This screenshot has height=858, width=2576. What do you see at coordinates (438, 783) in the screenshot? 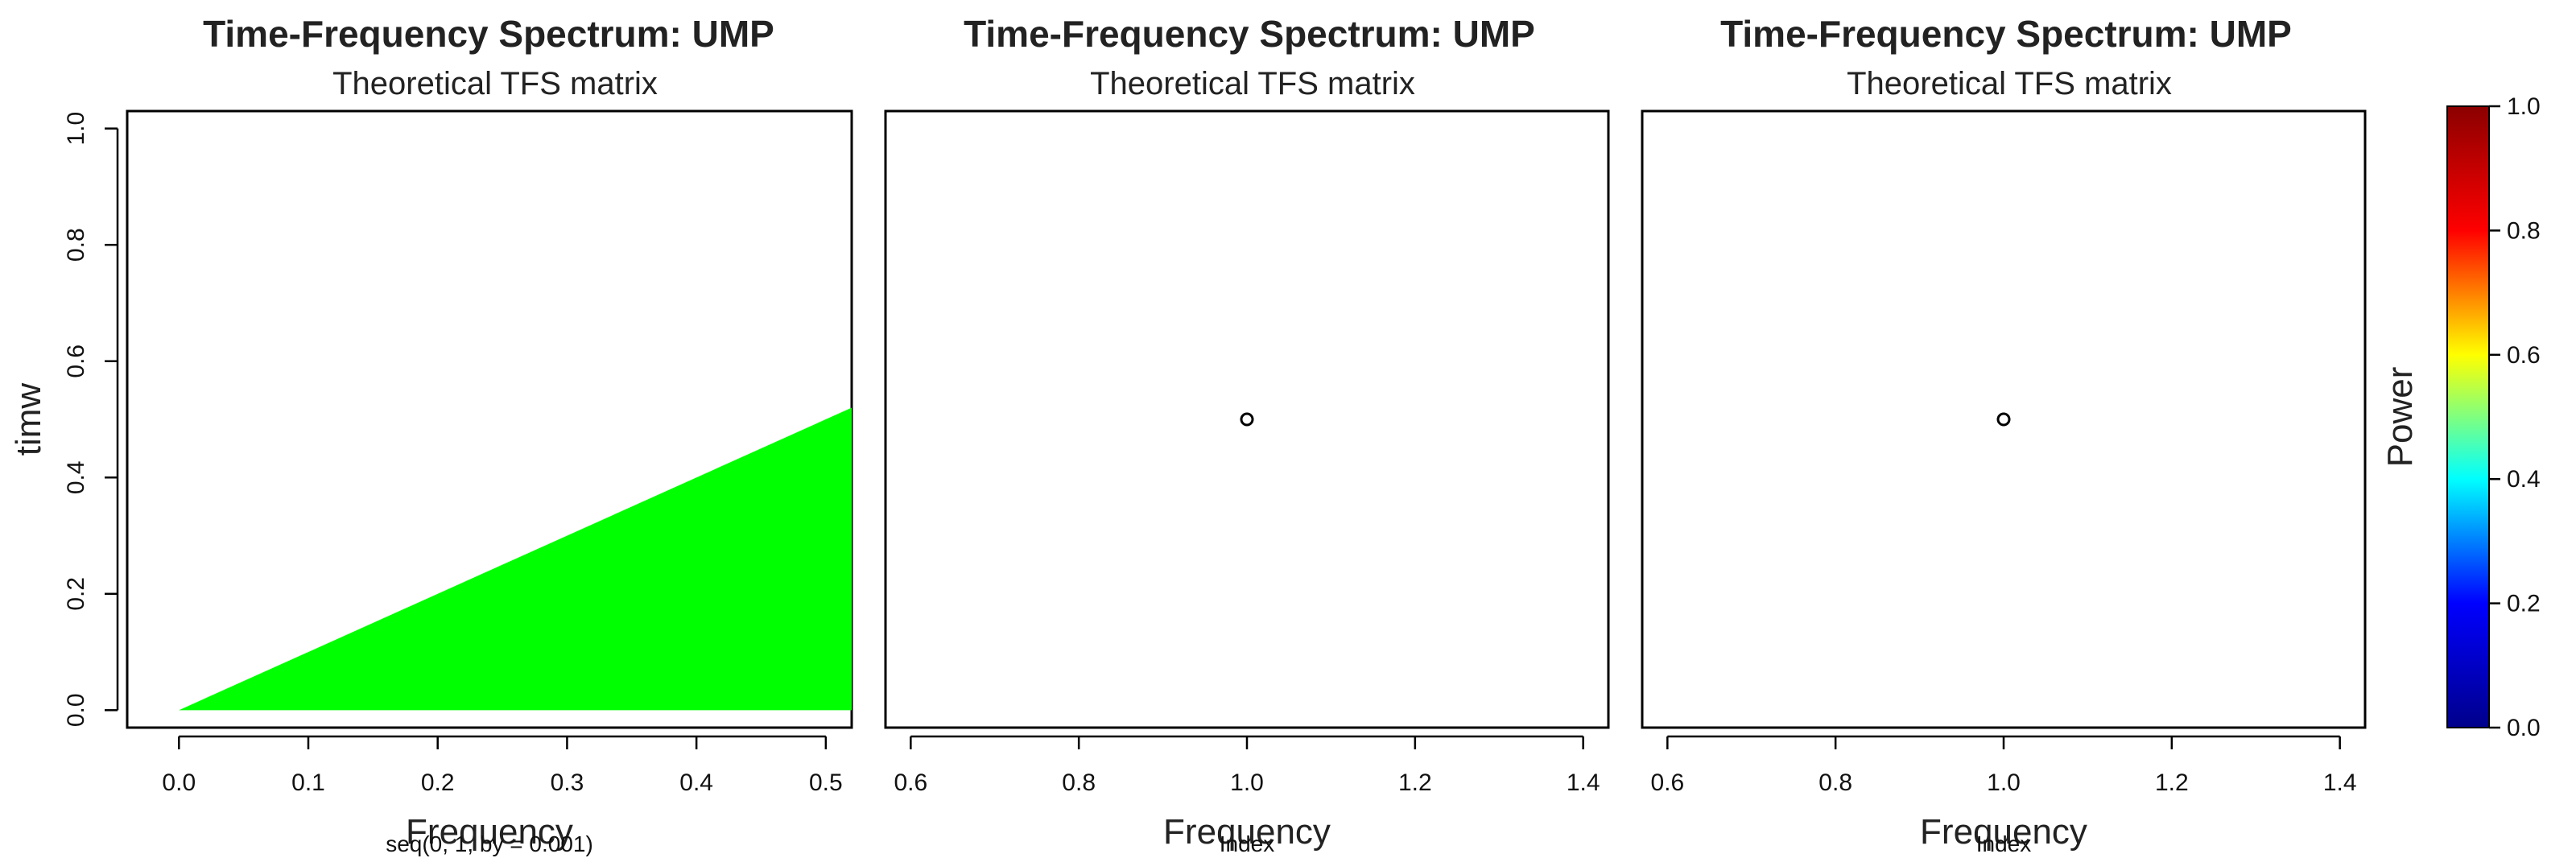
I see `panel-1-x-tick-label: 0.2` at bounding box center [438, 783].